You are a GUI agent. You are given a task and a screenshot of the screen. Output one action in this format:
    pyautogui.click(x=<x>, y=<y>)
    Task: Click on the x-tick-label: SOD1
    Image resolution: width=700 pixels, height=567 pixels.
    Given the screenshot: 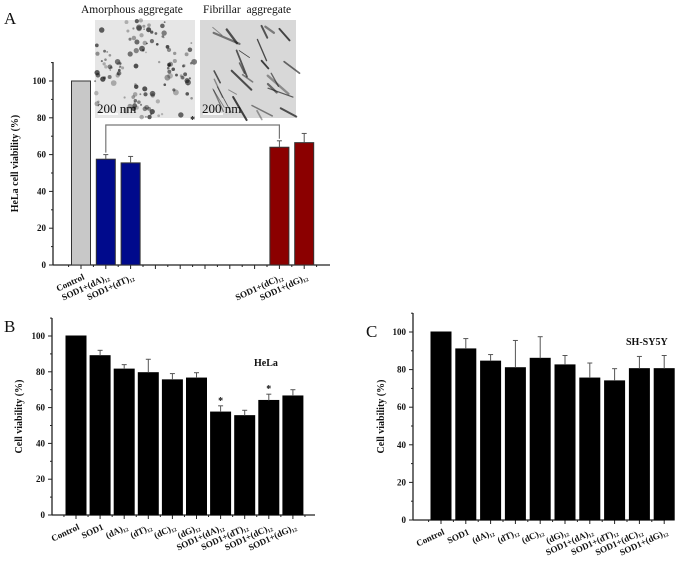 What is the action you would take?
    pyautogui.click(x=459, y=536)
    